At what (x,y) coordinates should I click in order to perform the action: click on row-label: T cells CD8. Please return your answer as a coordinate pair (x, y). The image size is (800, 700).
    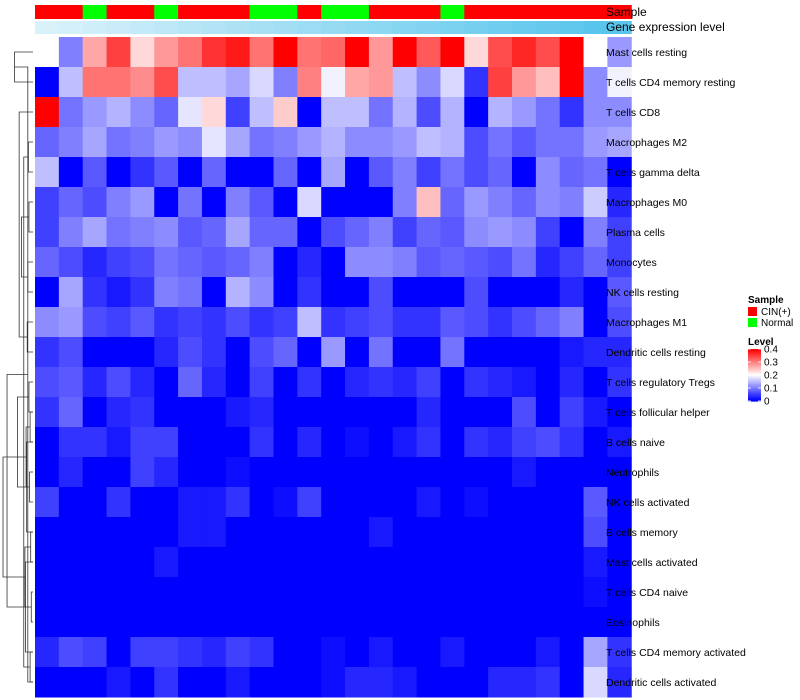
    Looking at the image, I should click on (633, 113).